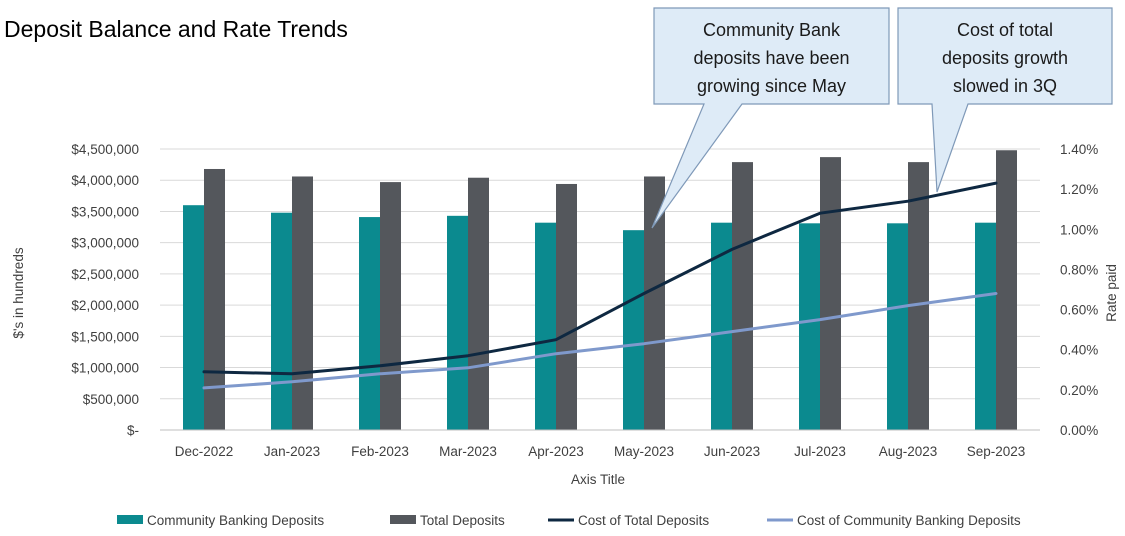 Image resolution: width=1125 pixels, height=536 pixels. What do you see at coordinates (1079, 189) in the screenshot?
I see `y2-tick-label: 1.20%` at bounding box center [1079, 189].